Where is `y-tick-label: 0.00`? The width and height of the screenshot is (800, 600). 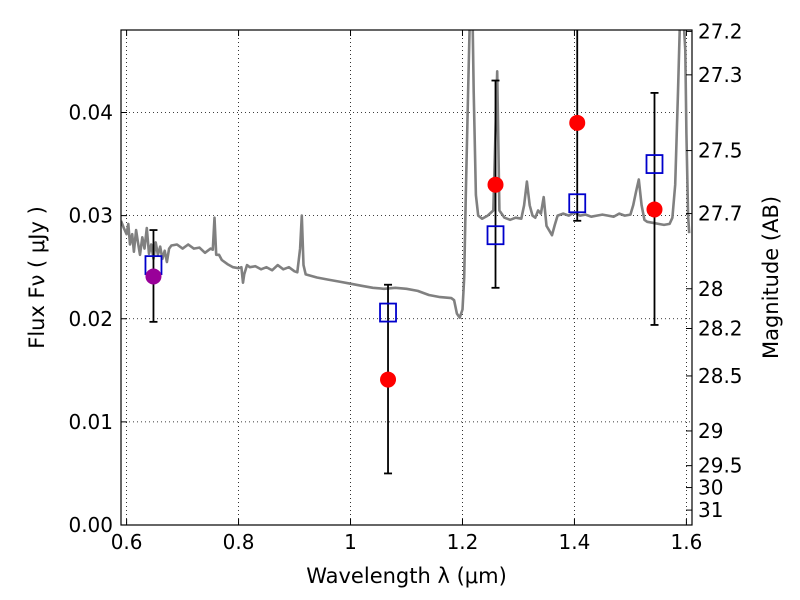 y-tick-label: 0.00 is located at coordinates (90, 525).